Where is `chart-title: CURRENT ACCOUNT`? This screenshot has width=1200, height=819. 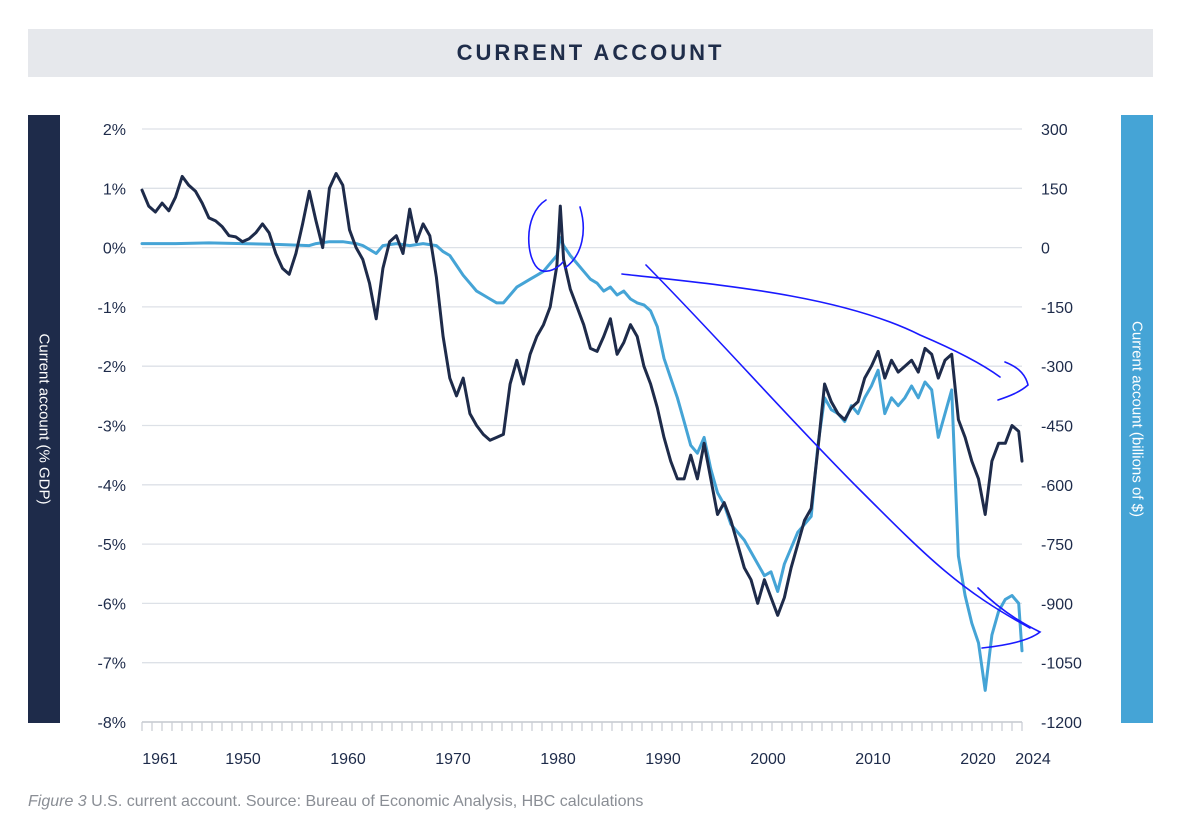
chart-title: CURRENT ACCOUNT is located at coordinates (590, 52).